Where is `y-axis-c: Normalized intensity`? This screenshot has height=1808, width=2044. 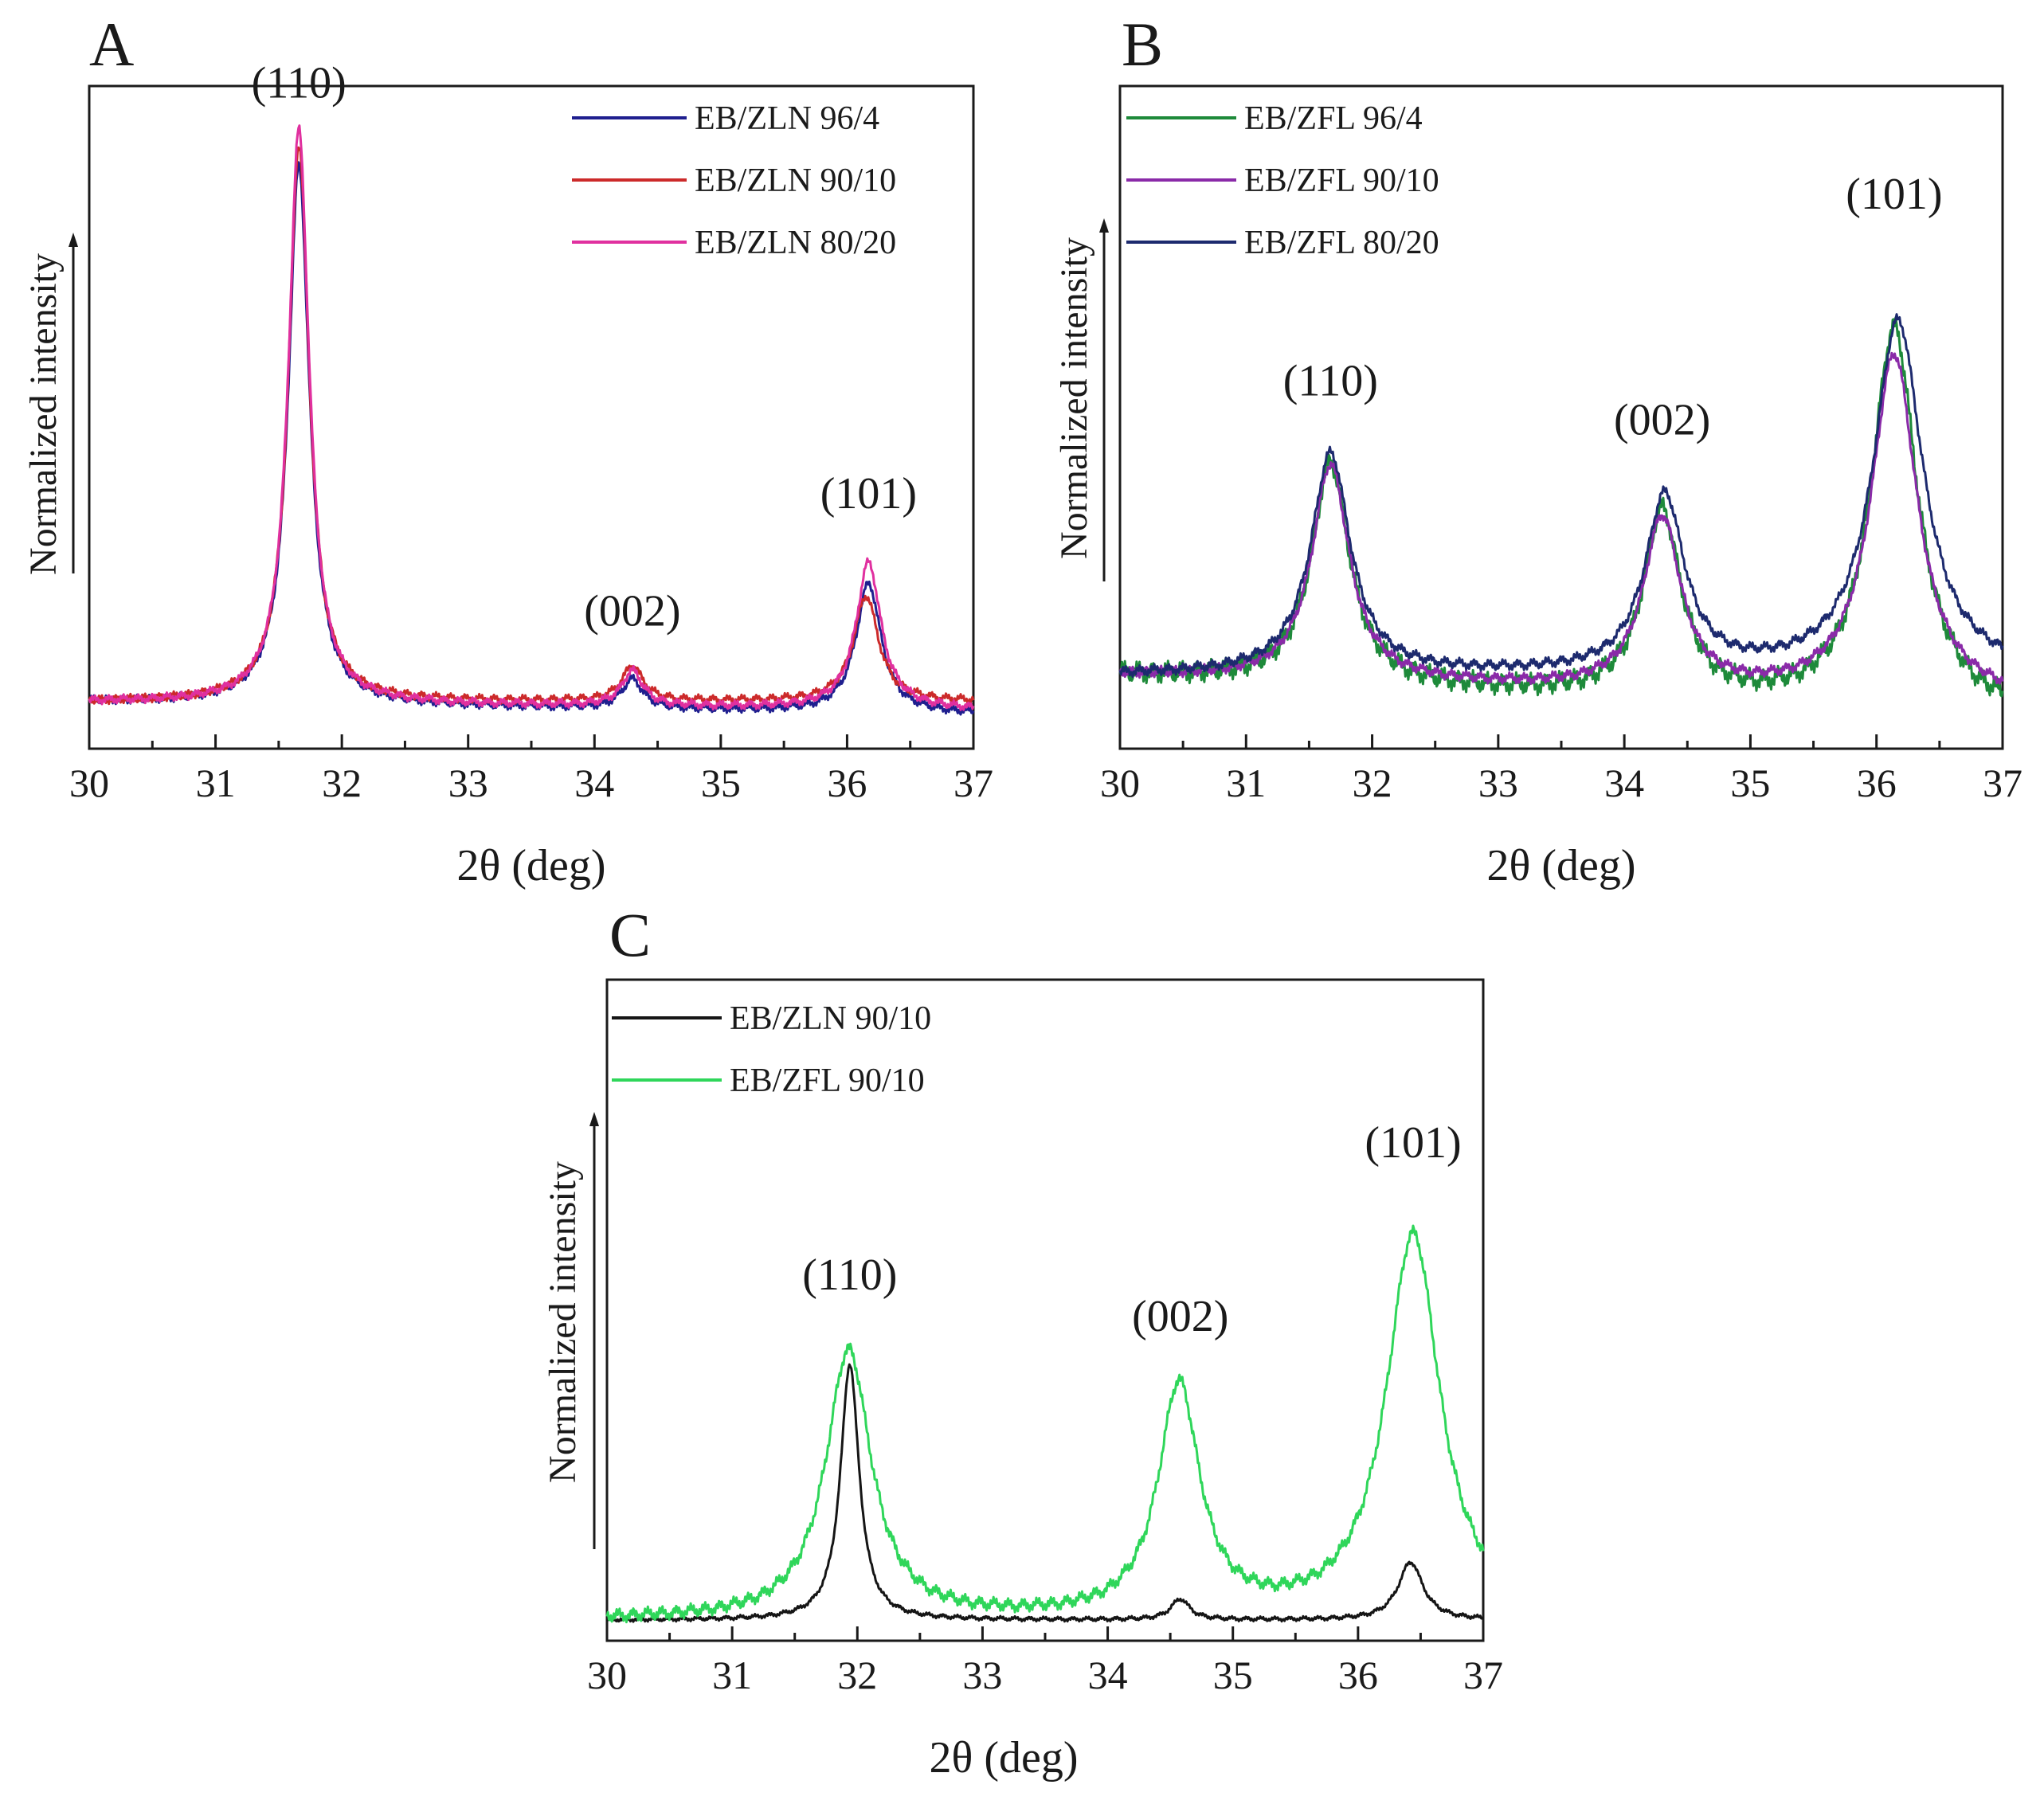
y-axis-c: Normalized intensity is located at coordinates (570, 1330).